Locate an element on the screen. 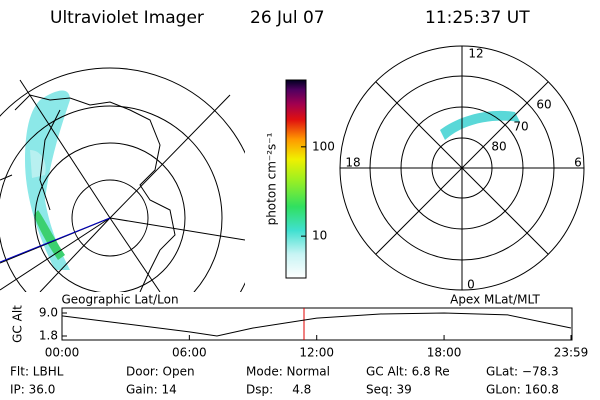 Image resolution: width=600 pixels, height=400 pixels. y-tick-label: 1.8 is located at coordinates (48, 336).